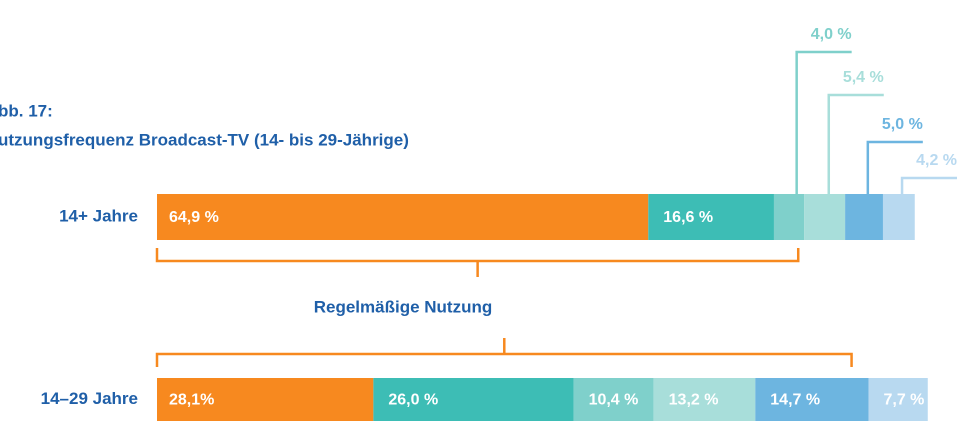  I want to click on annotation: Regelmäßige Nutzung, so click(403, 306).